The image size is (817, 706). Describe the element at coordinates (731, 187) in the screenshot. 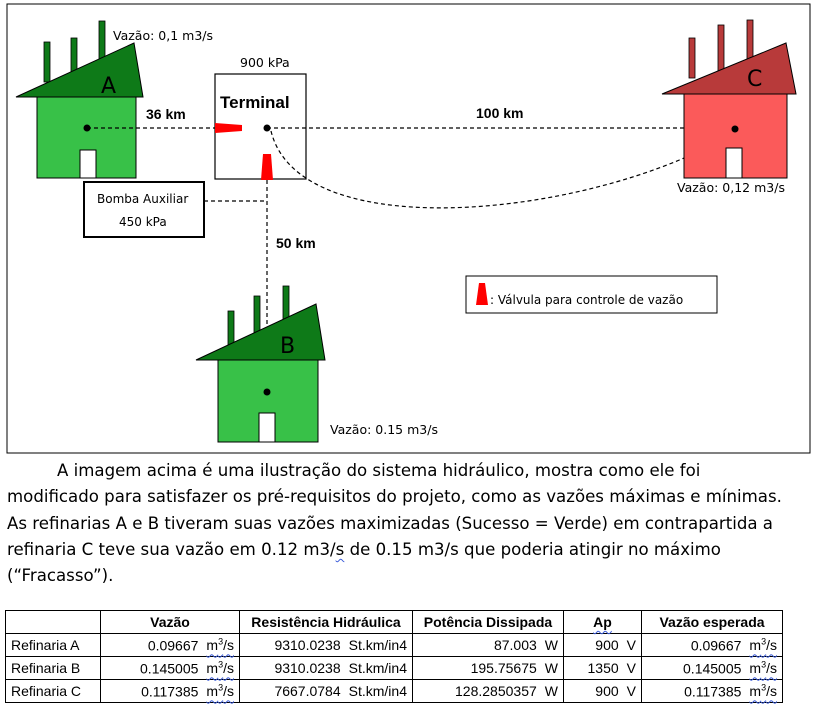

I see `refinery-flow-label: Vazão: 0,12 m3/s` at that location.